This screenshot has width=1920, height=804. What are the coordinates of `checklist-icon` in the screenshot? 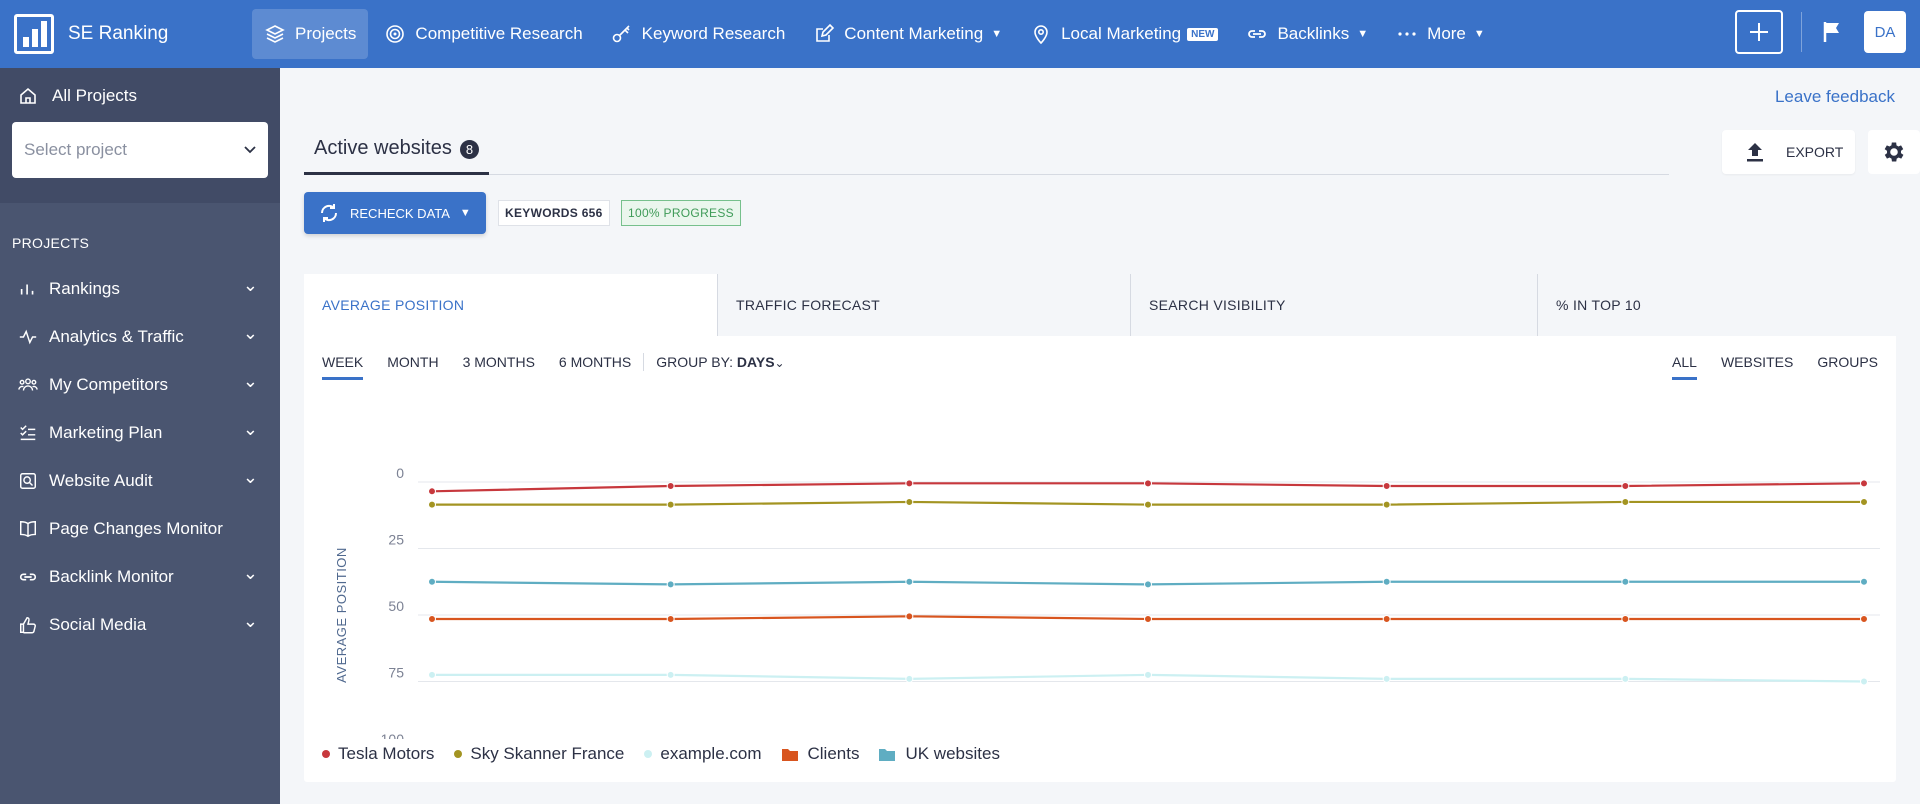 It's located at (28, 433).